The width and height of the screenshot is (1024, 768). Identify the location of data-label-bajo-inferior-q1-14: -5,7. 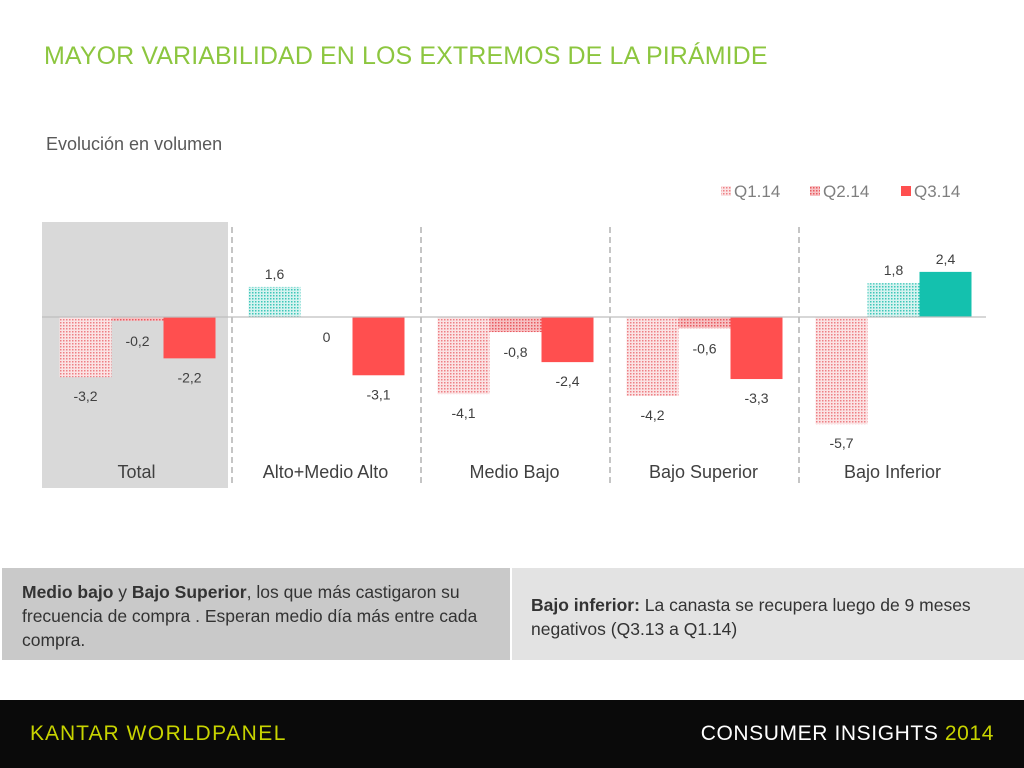
(841, 443).